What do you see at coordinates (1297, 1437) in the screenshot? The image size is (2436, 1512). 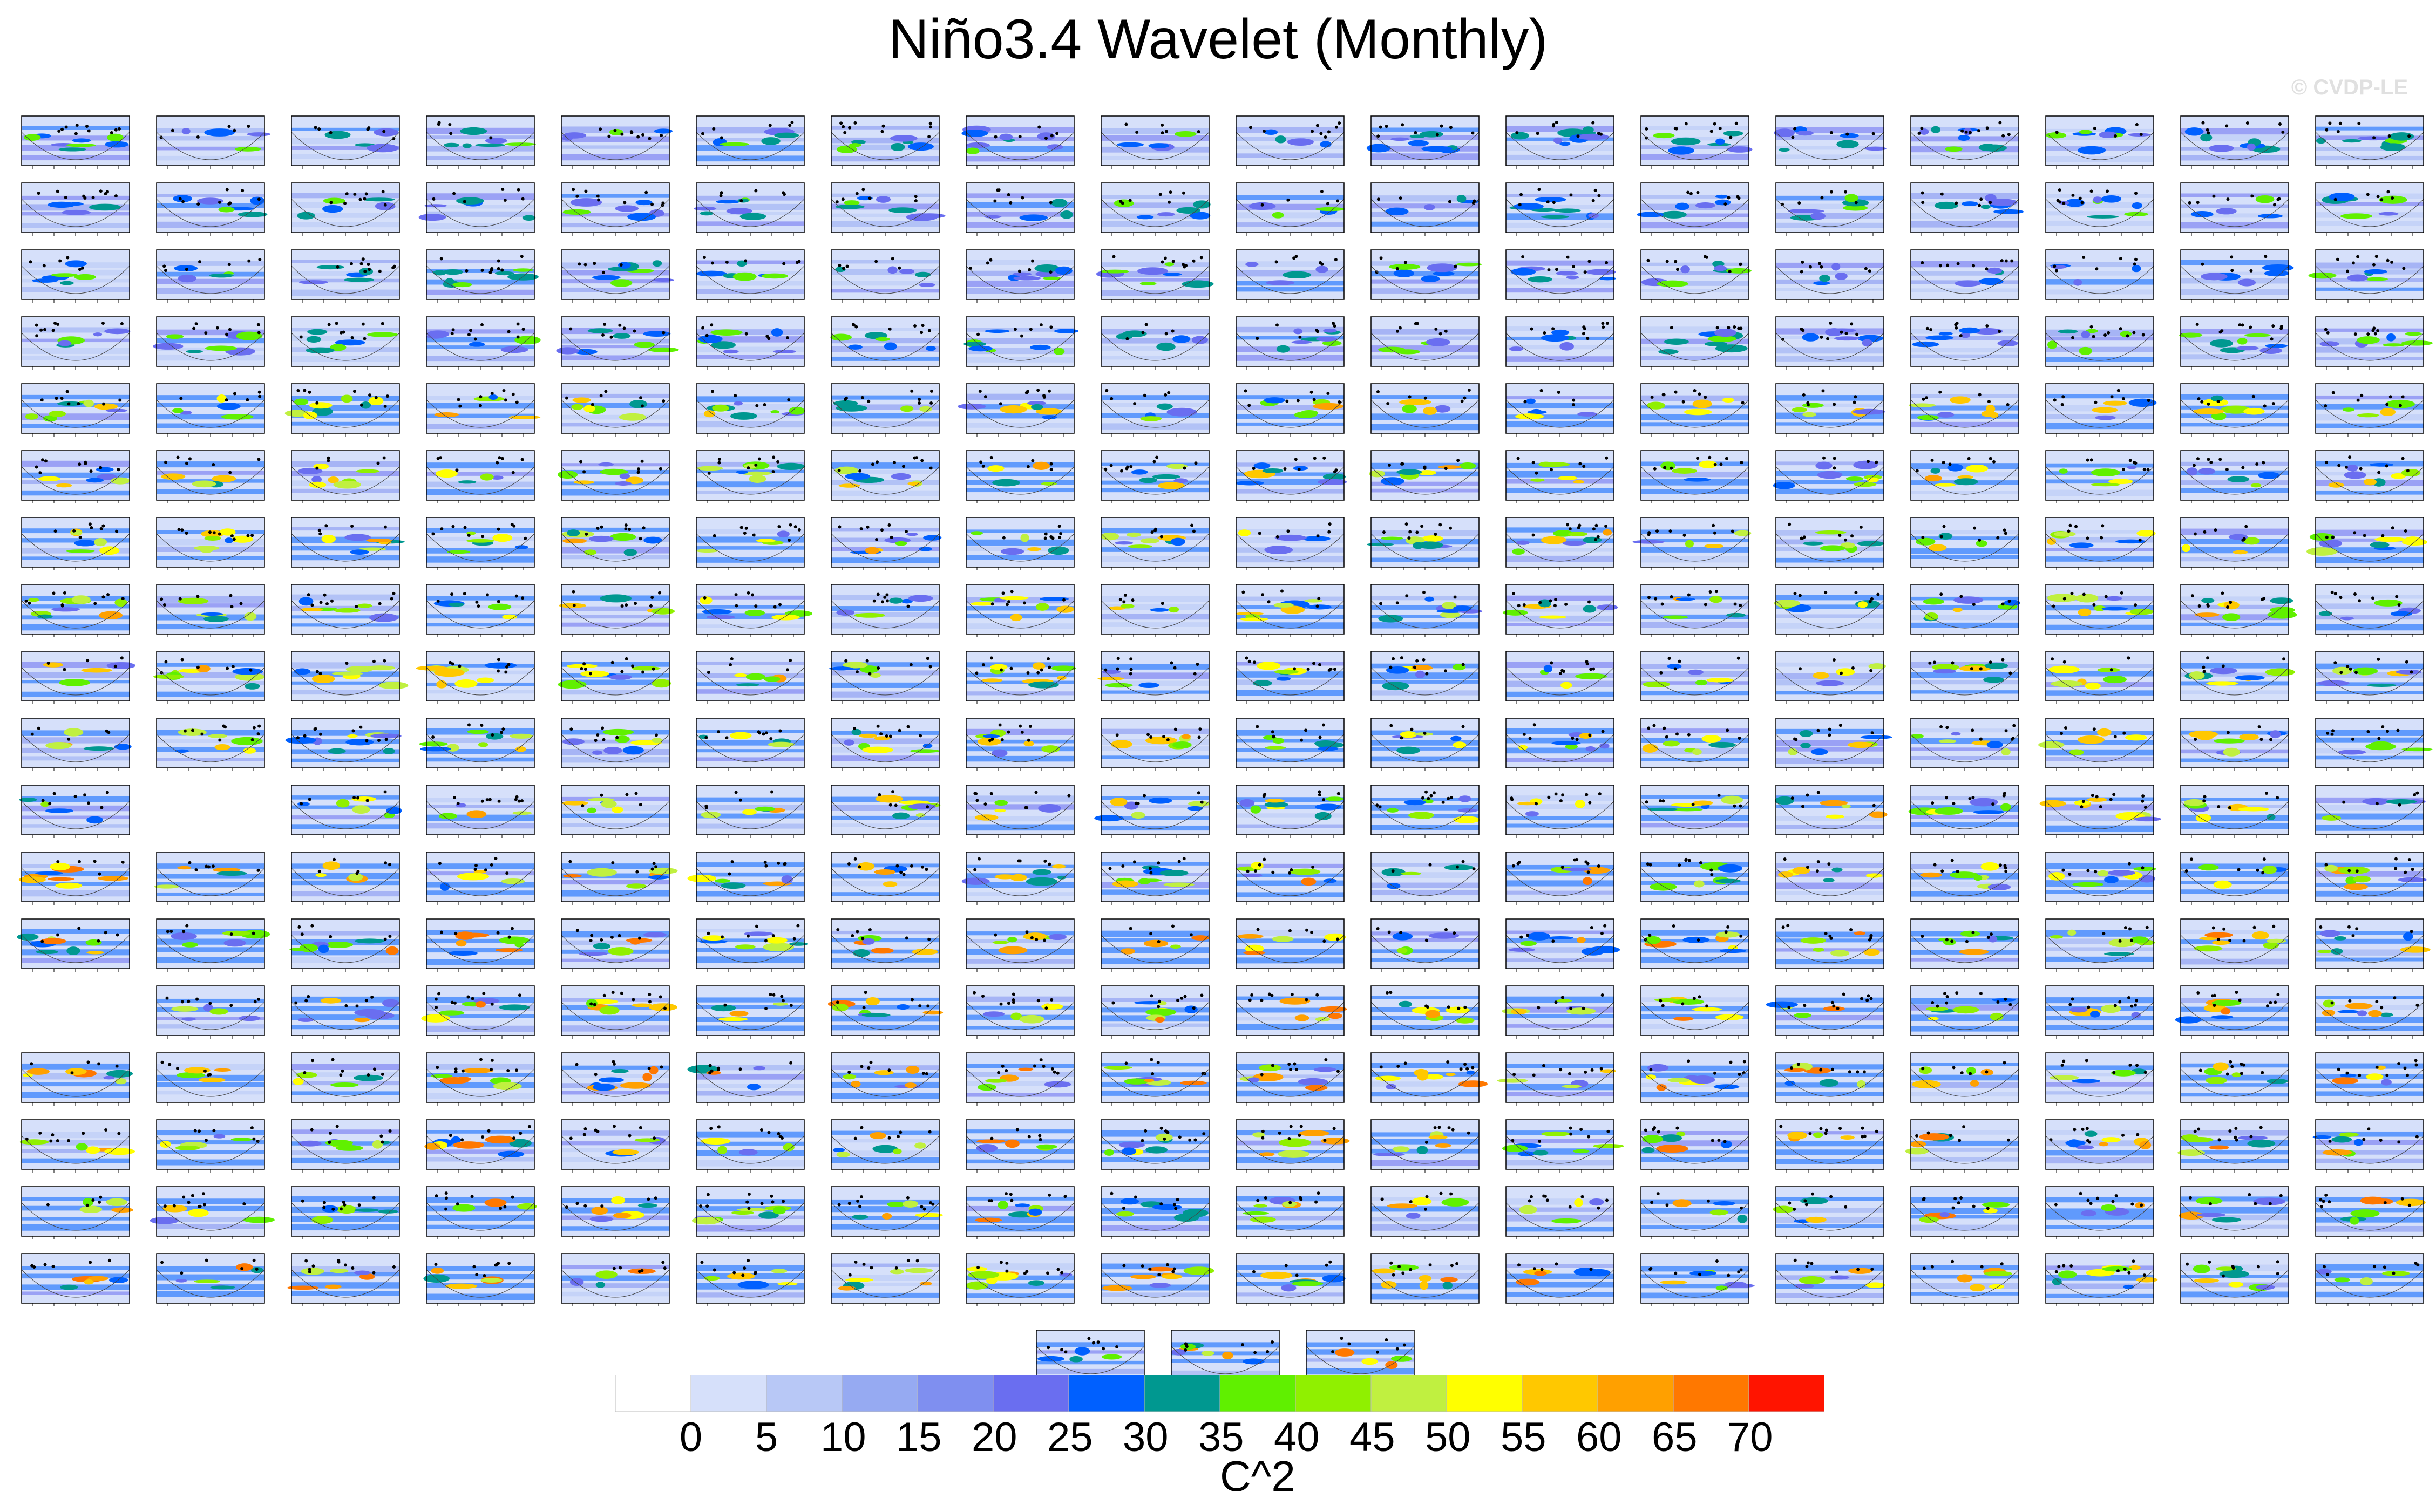 I see `colorbar-tick-label: 40` at bounding box center [1297, 1437].